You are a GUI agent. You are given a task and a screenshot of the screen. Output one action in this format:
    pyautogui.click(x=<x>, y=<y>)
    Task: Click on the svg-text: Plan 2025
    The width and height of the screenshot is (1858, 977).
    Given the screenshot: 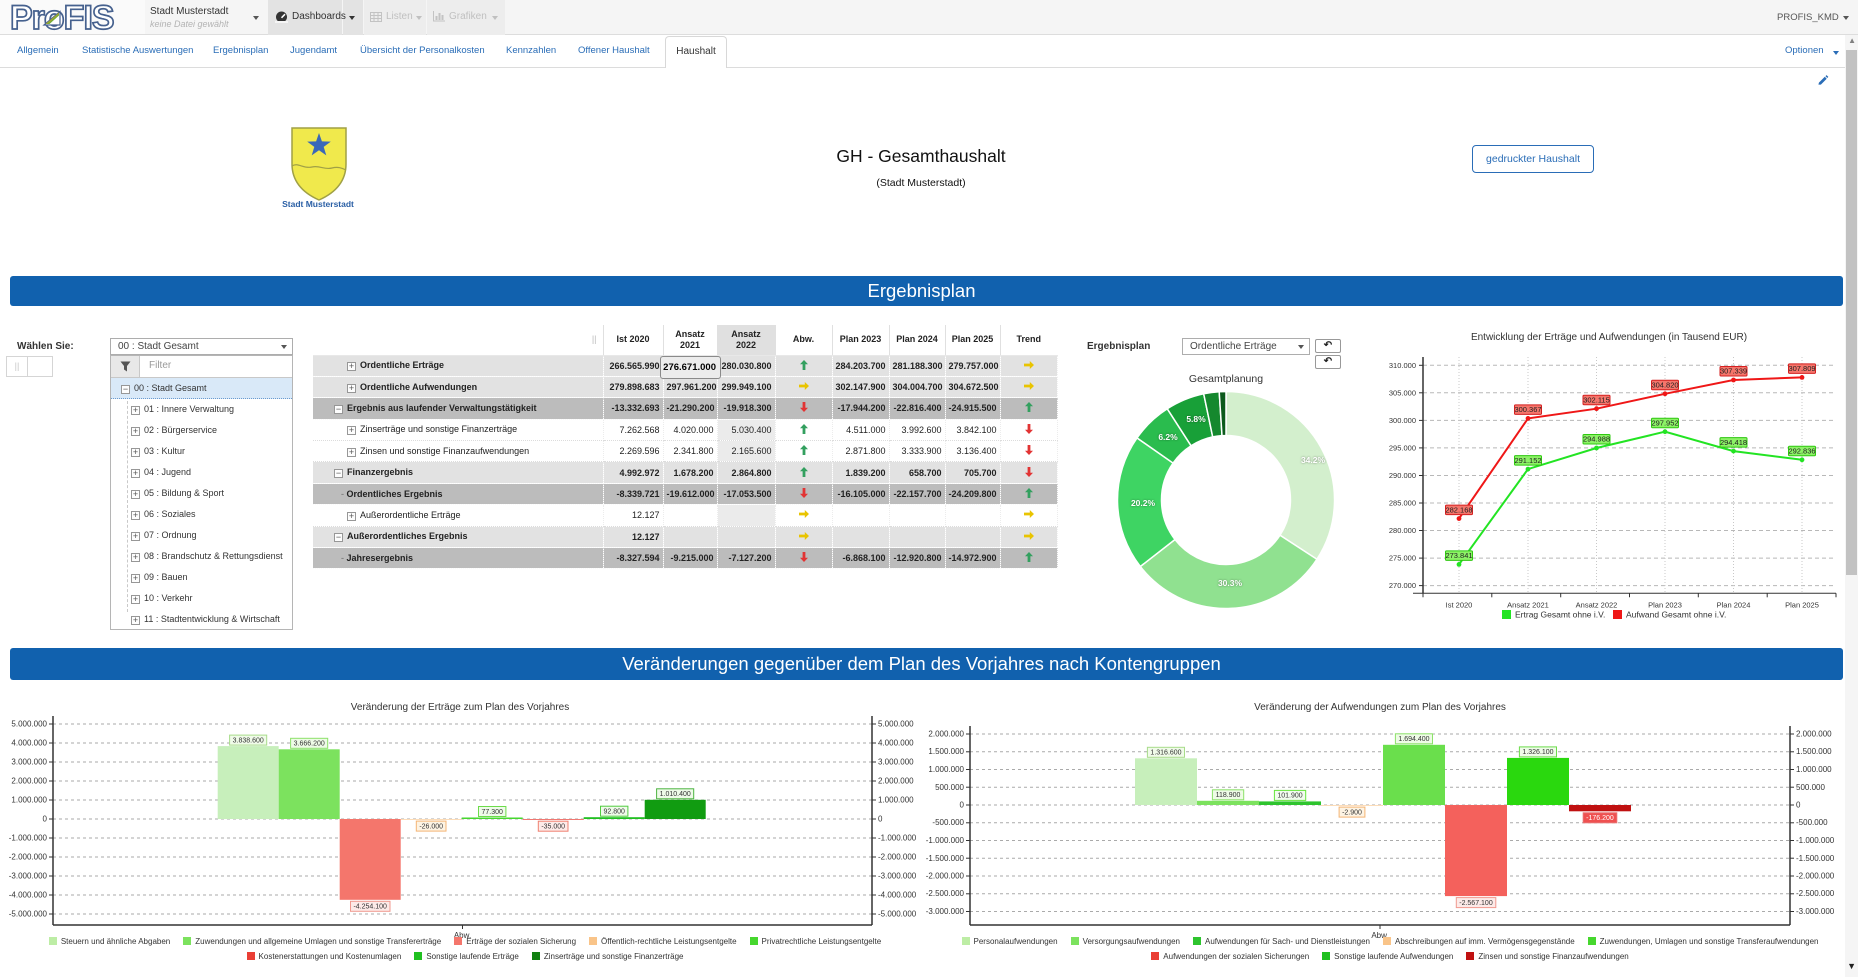 What is the action you would take?
    pyautogui.click(x=1802, y=604)
    